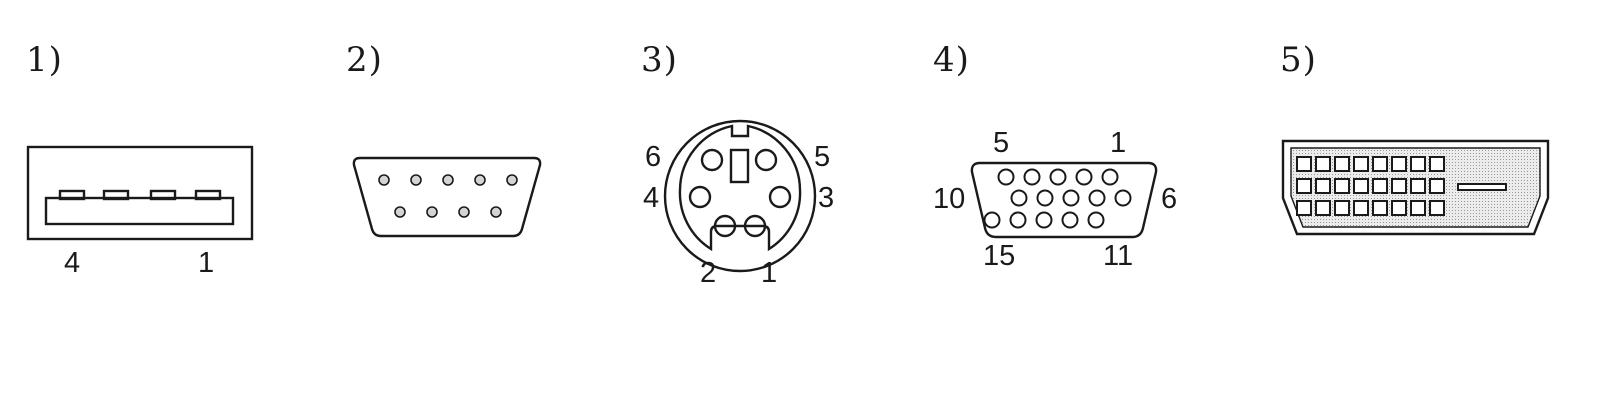  I want to click on dvi-connector, so click(1415, 187).